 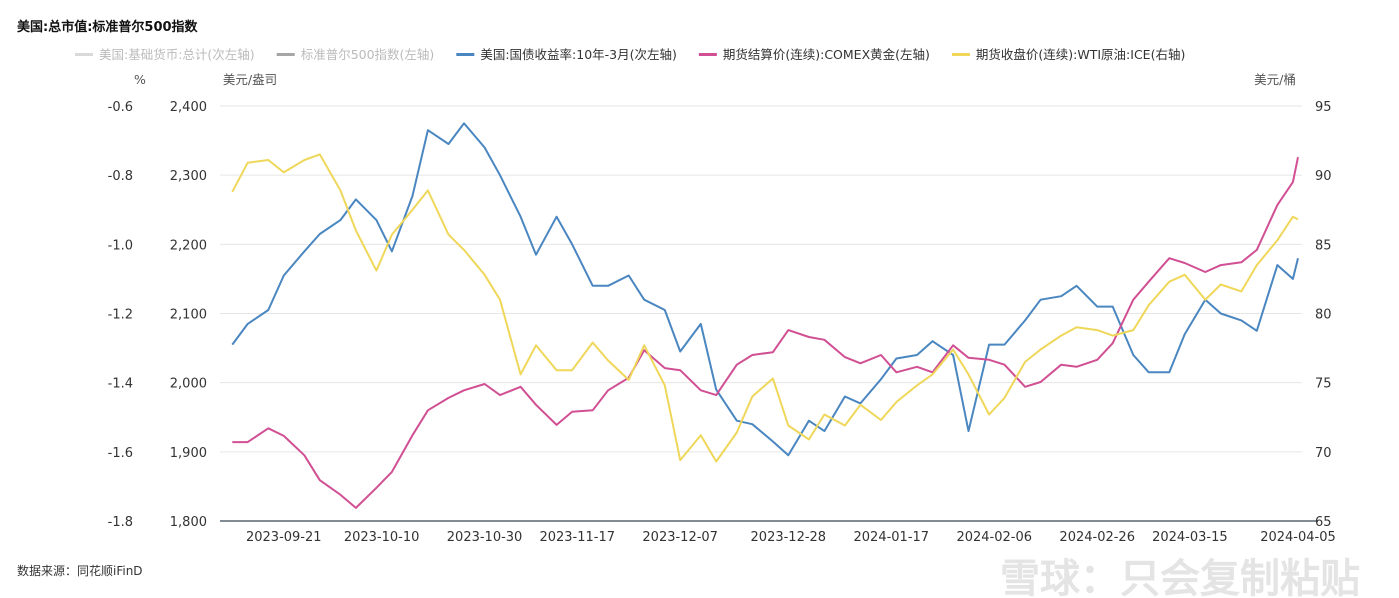 I want to click on left-inner-tick-label: -0.6, so click(x=120, y=107).